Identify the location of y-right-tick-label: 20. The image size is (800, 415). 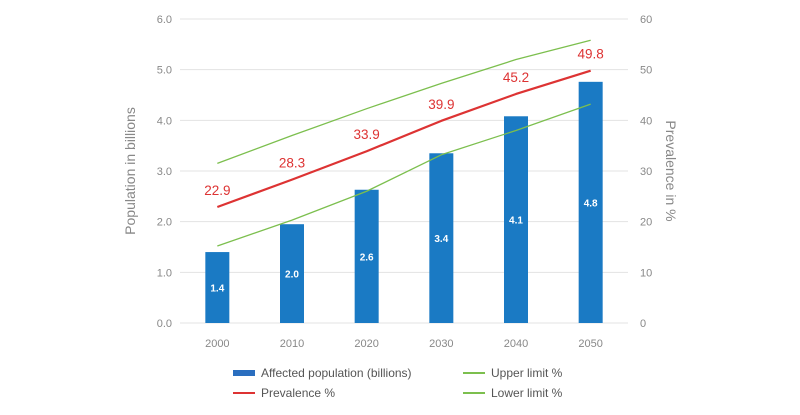
(646, 223).